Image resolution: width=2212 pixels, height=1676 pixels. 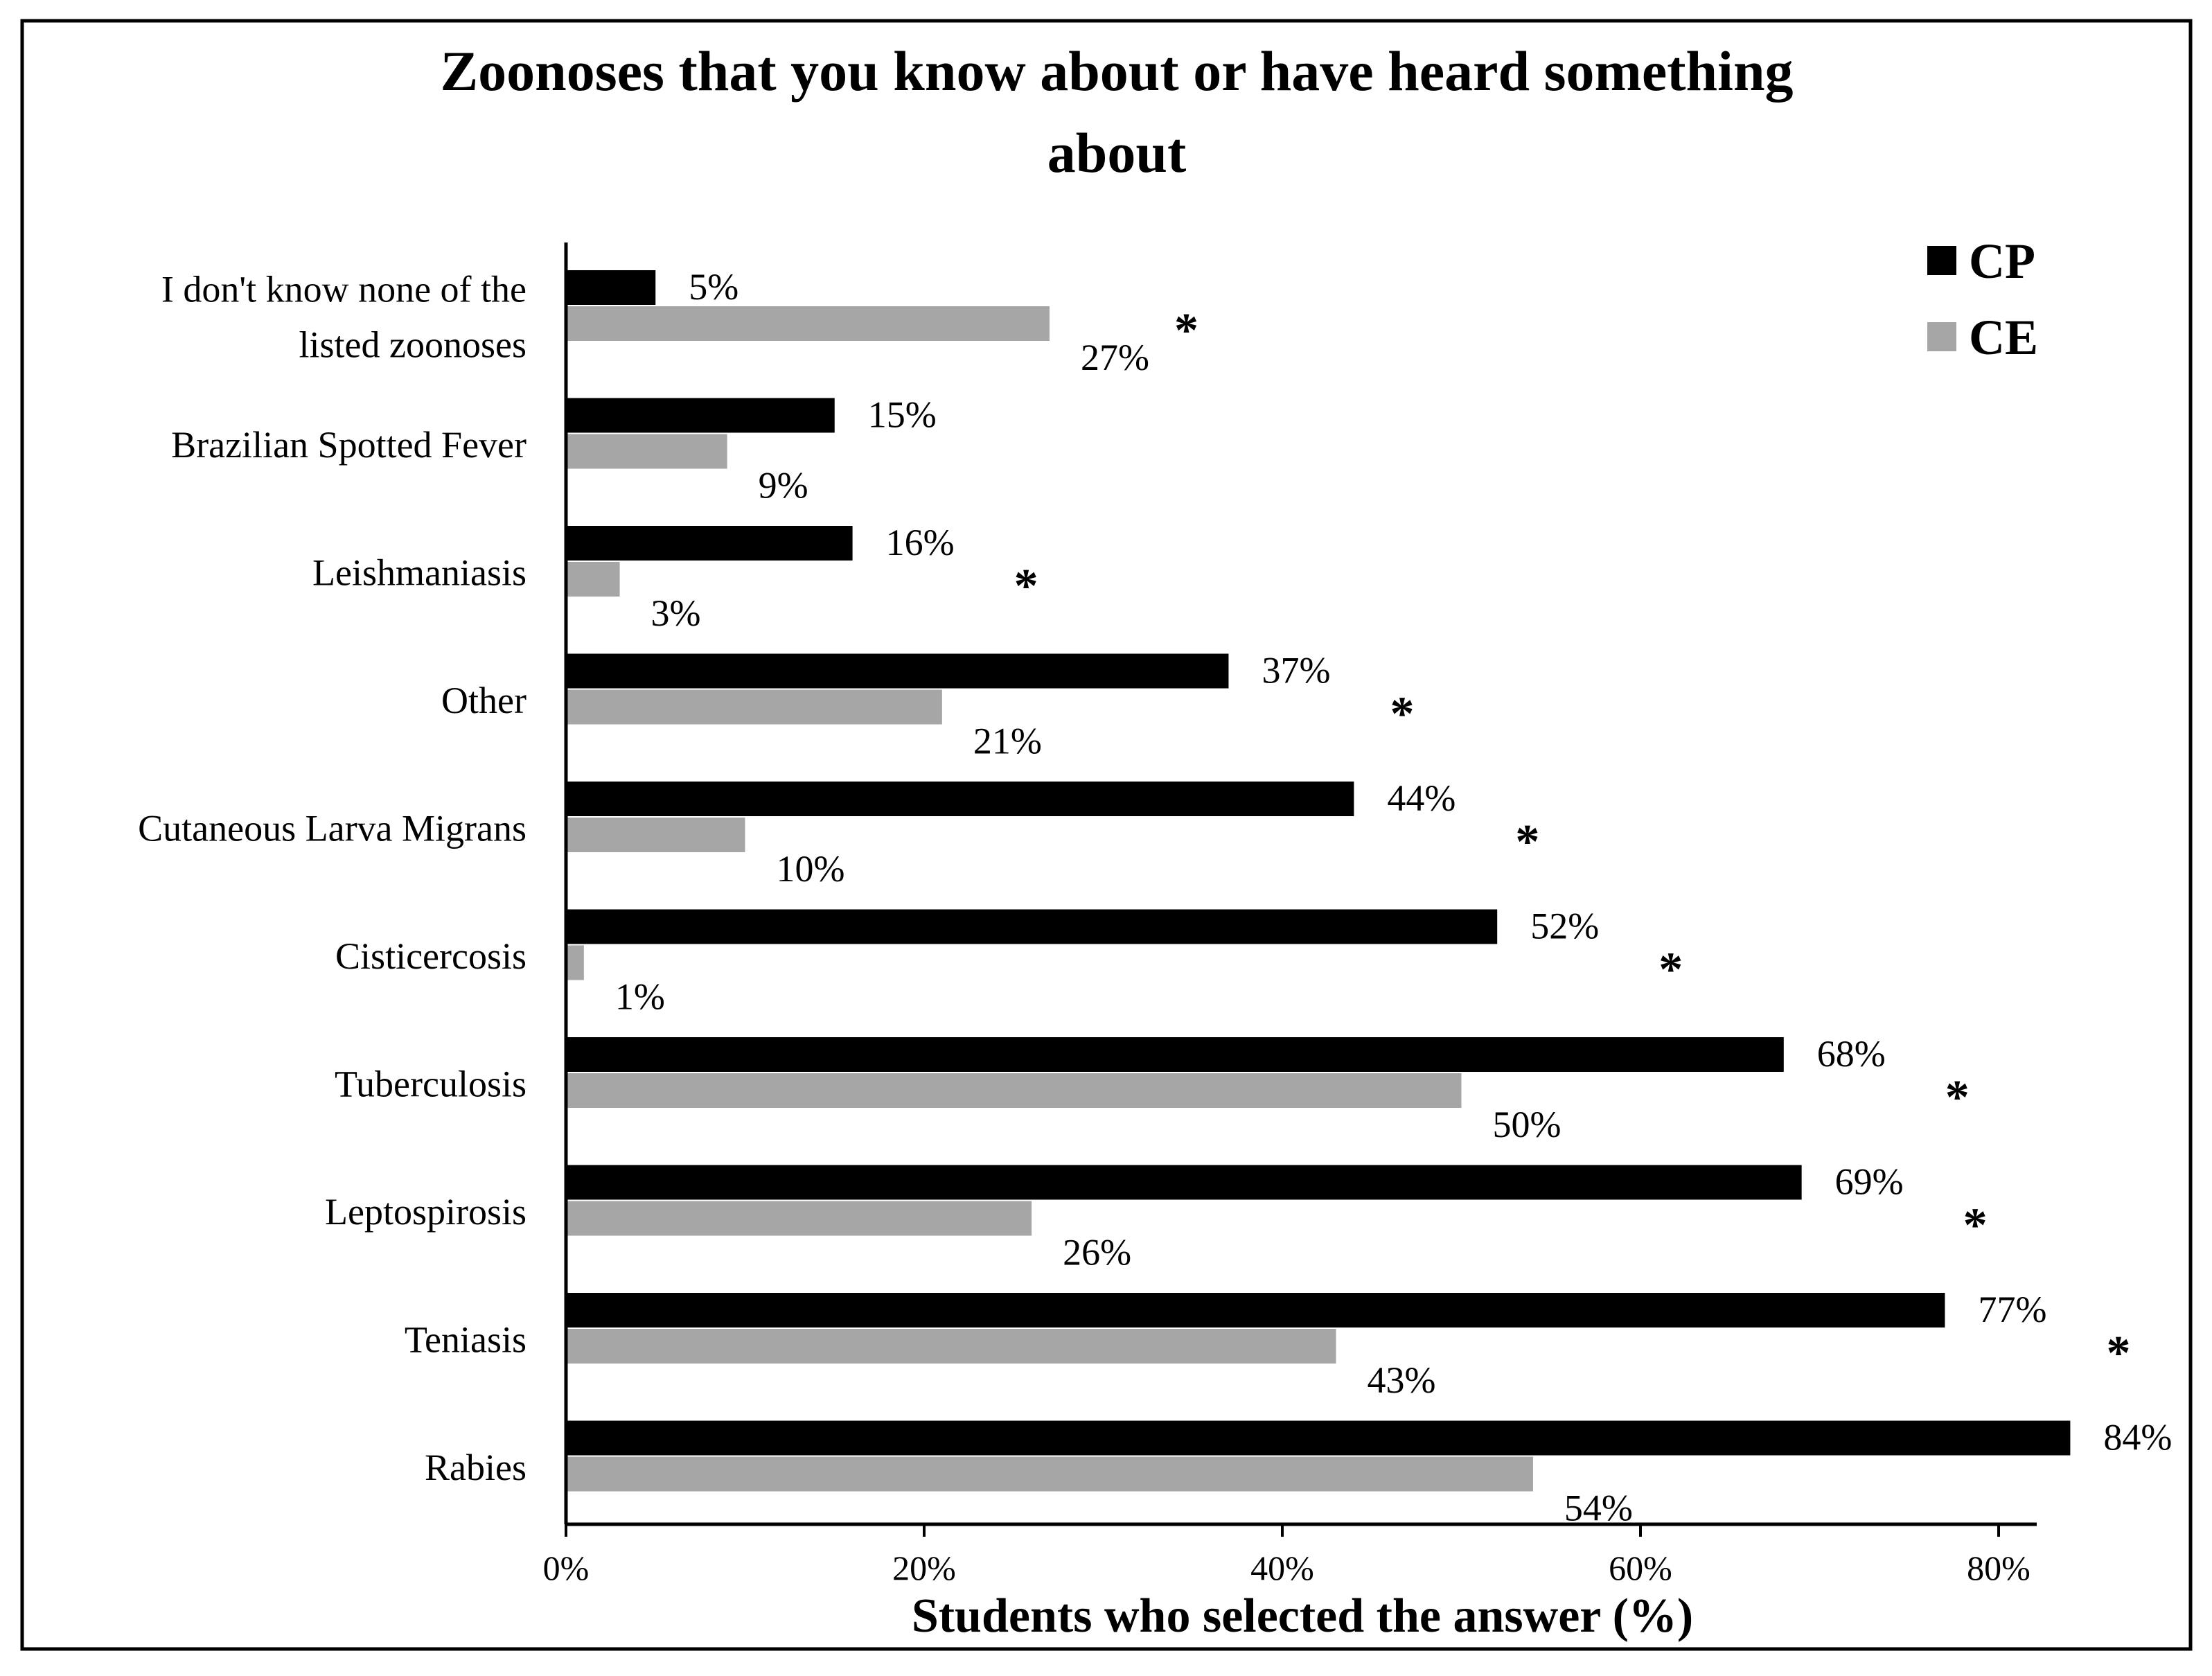 I want to click on data-label-cp: 69%, so click(x=1870, y=1182).